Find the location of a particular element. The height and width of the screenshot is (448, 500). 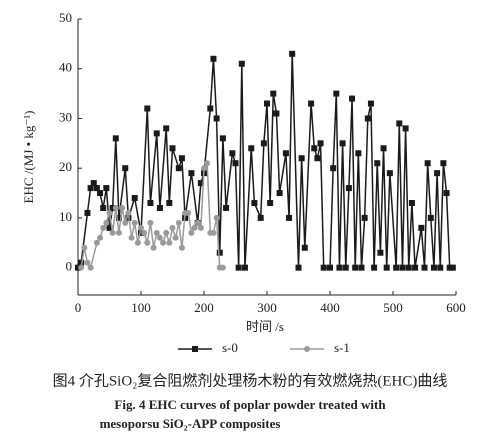

x-tick-label: 400 is located at coordinates (330, 307).